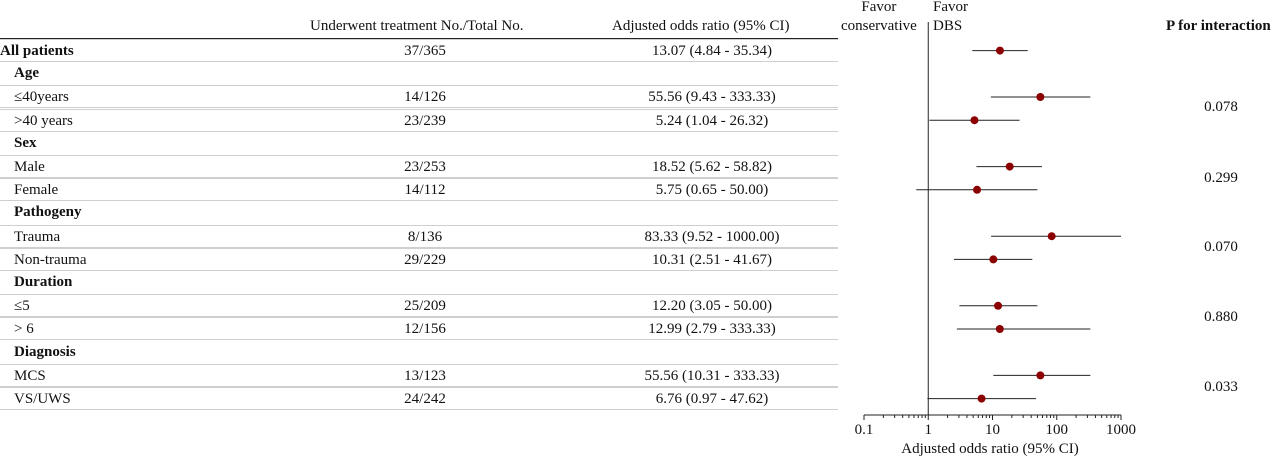  What do you see at coordinates (989, 449) in the screenshot?
I see `x-axis-label: Adjusted odds ratio (95% CI)` at bounding box center [989, 449].